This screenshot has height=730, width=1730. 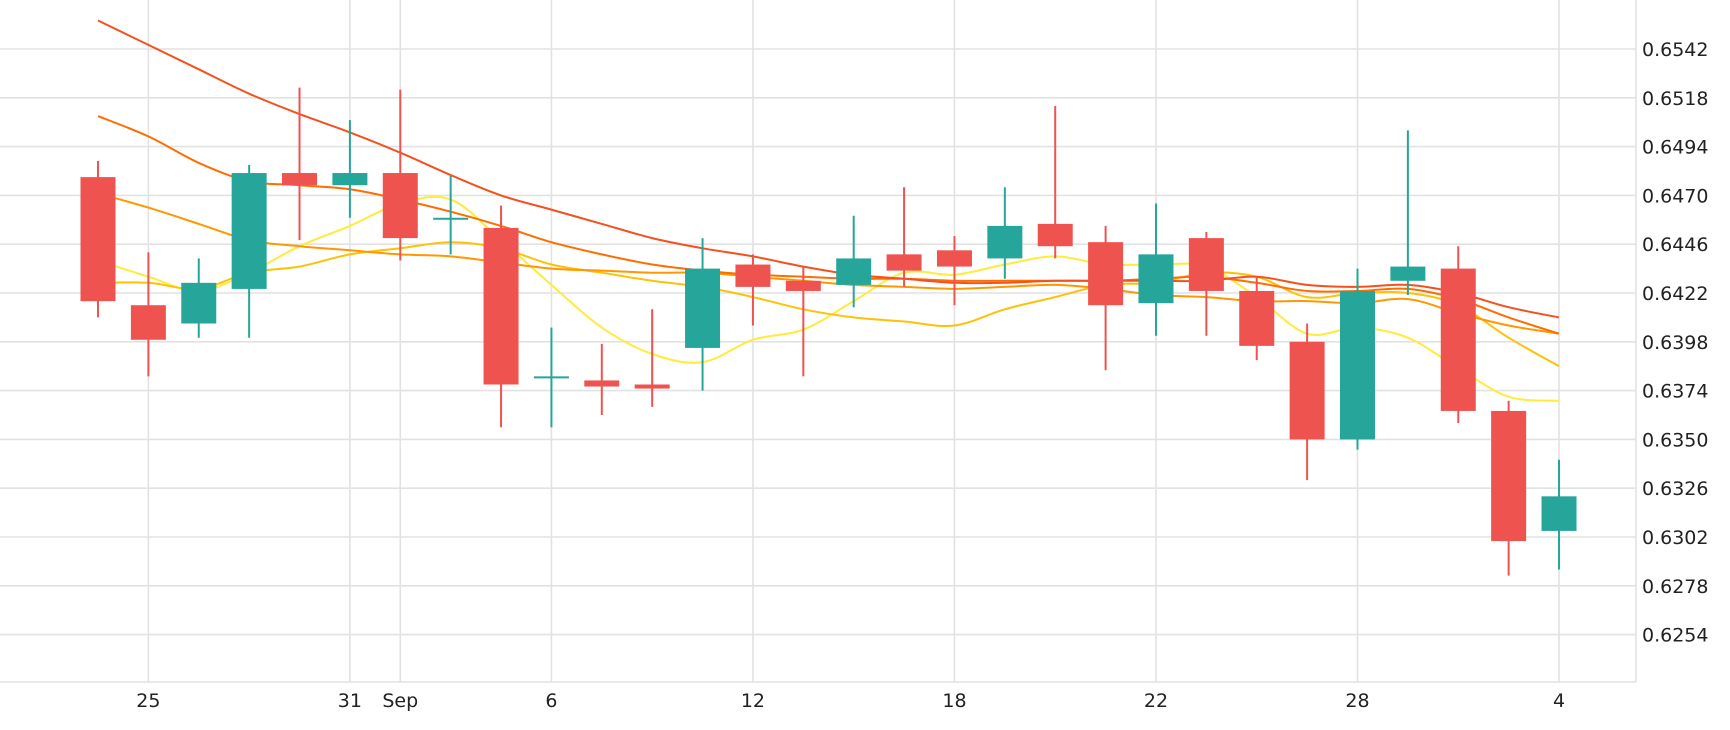 What do you see at coordinates (1675, 538) in the screenshot?
I see `y-tick-label: 0.6302` at bounding box center [1675, 538].